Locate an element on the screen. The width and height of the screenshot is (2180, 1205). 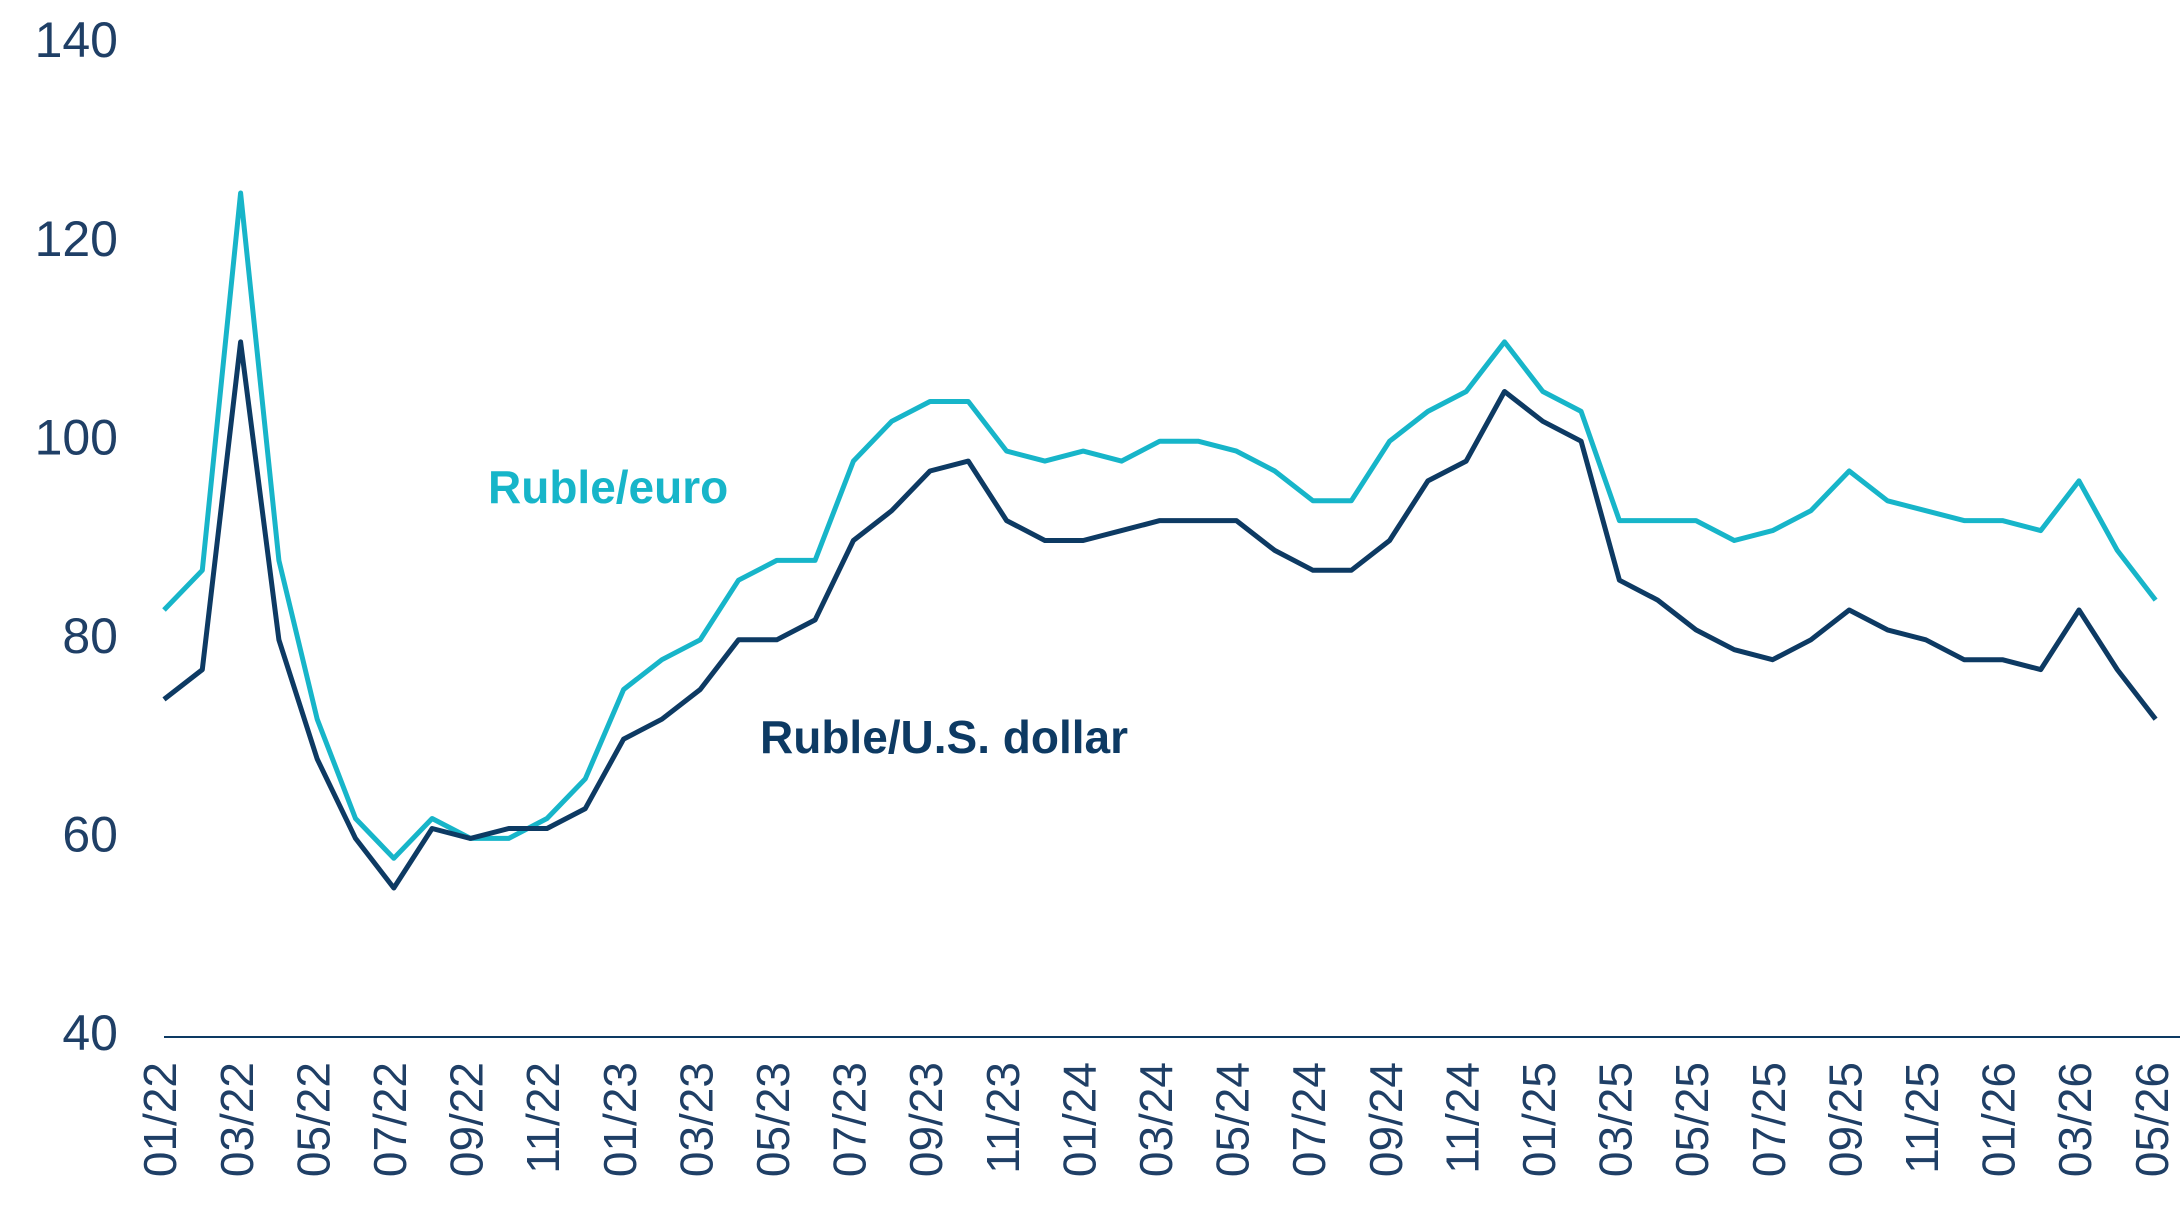
x-tick-label: 11/24 is located at coordinates (1462, 1118).